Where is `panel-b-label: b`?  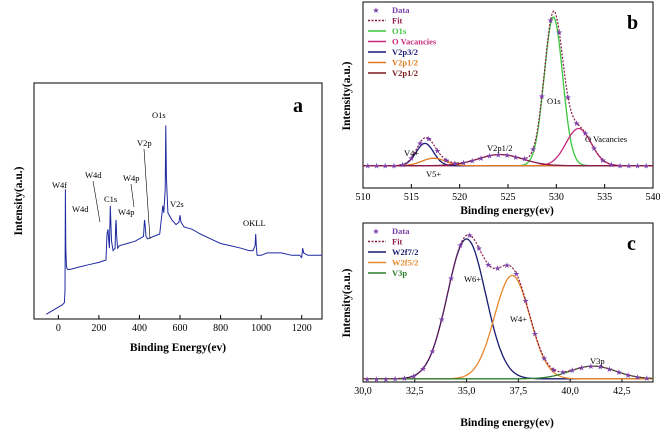
panel-b-label: b is located at coordinates (632, 23).